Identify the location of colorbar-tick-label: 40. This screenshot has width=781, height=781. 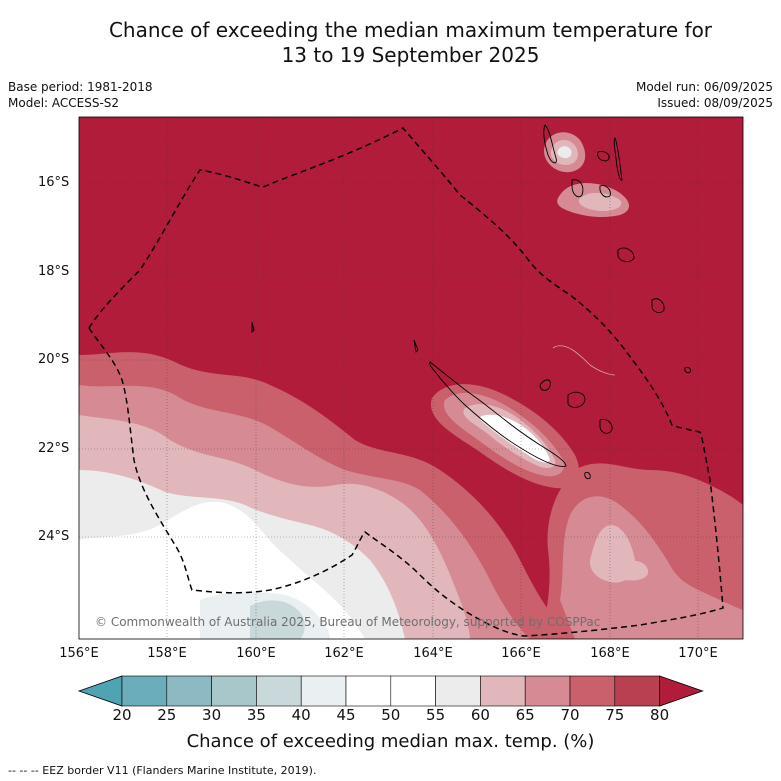
(301, 715).